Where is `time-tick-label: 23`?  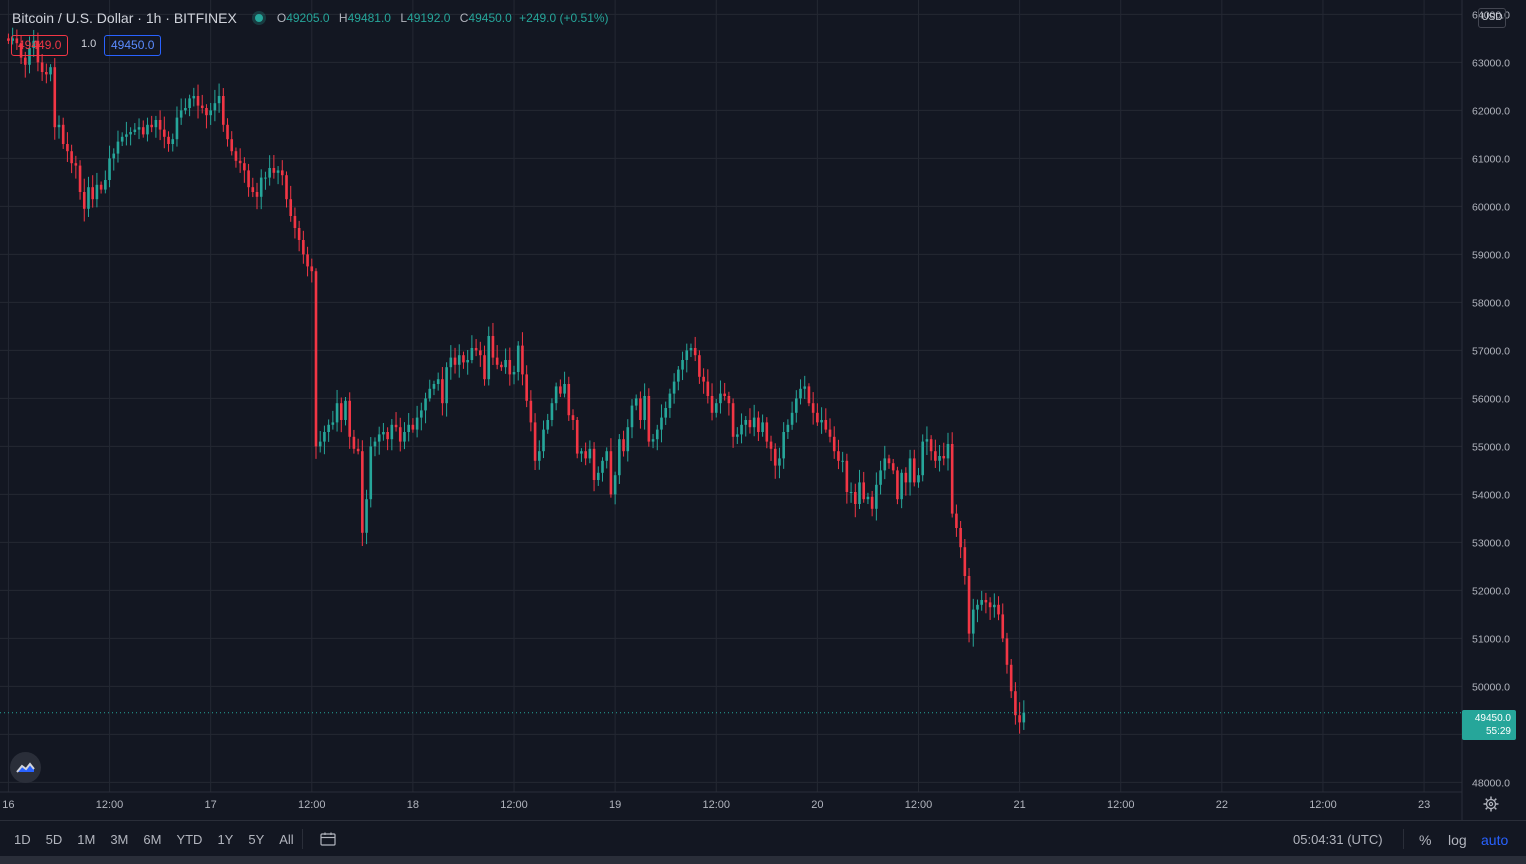 time-tick-label: 23 is located at coordinates (1424, 805).